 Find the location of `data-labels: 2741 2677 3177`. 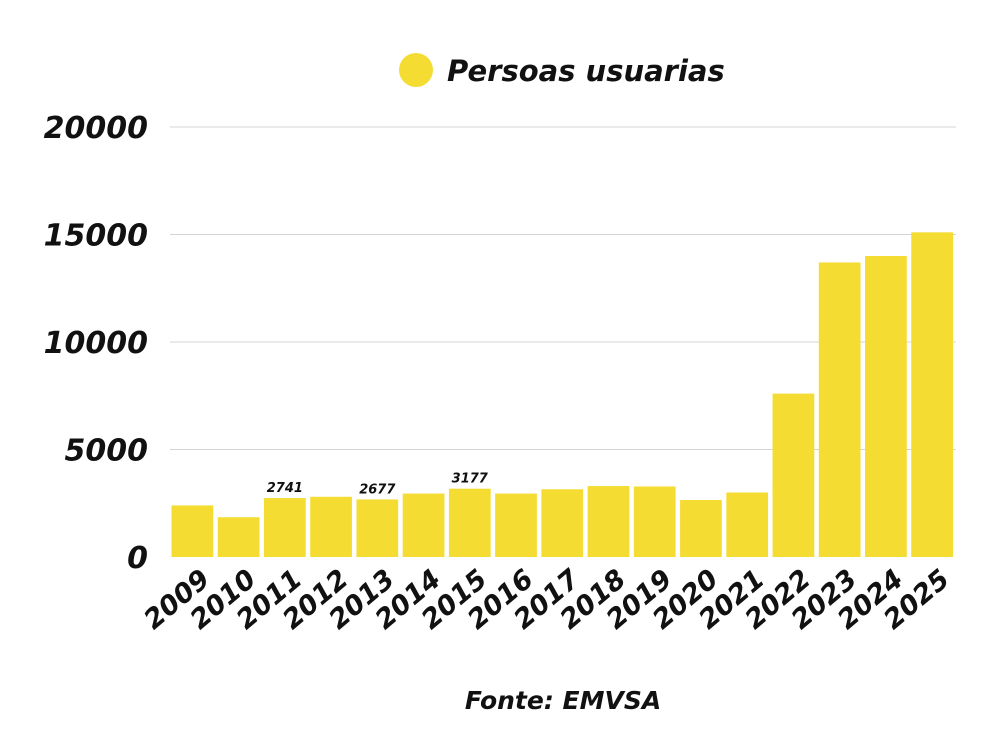

data-labels: 2741 2677 3177 is located at coordinates (378, 485).